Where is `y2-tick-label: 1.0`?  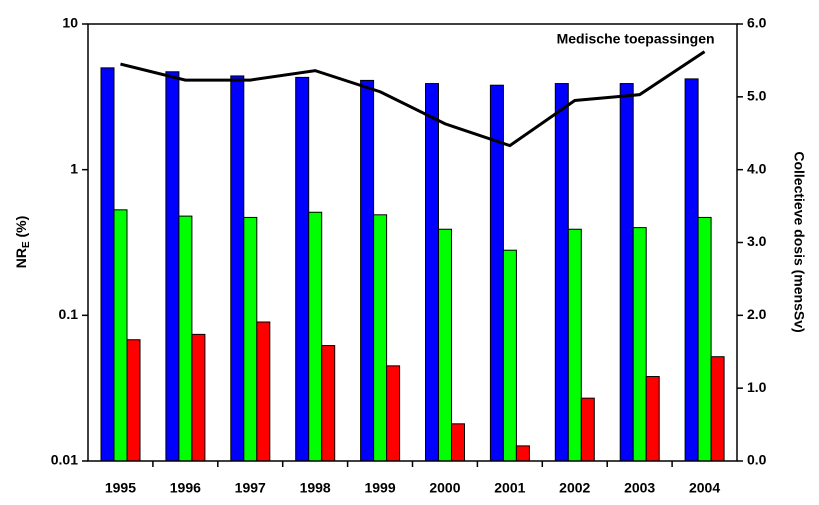 y2-tick-label: 1.0 is located at coordinates (757, 387).